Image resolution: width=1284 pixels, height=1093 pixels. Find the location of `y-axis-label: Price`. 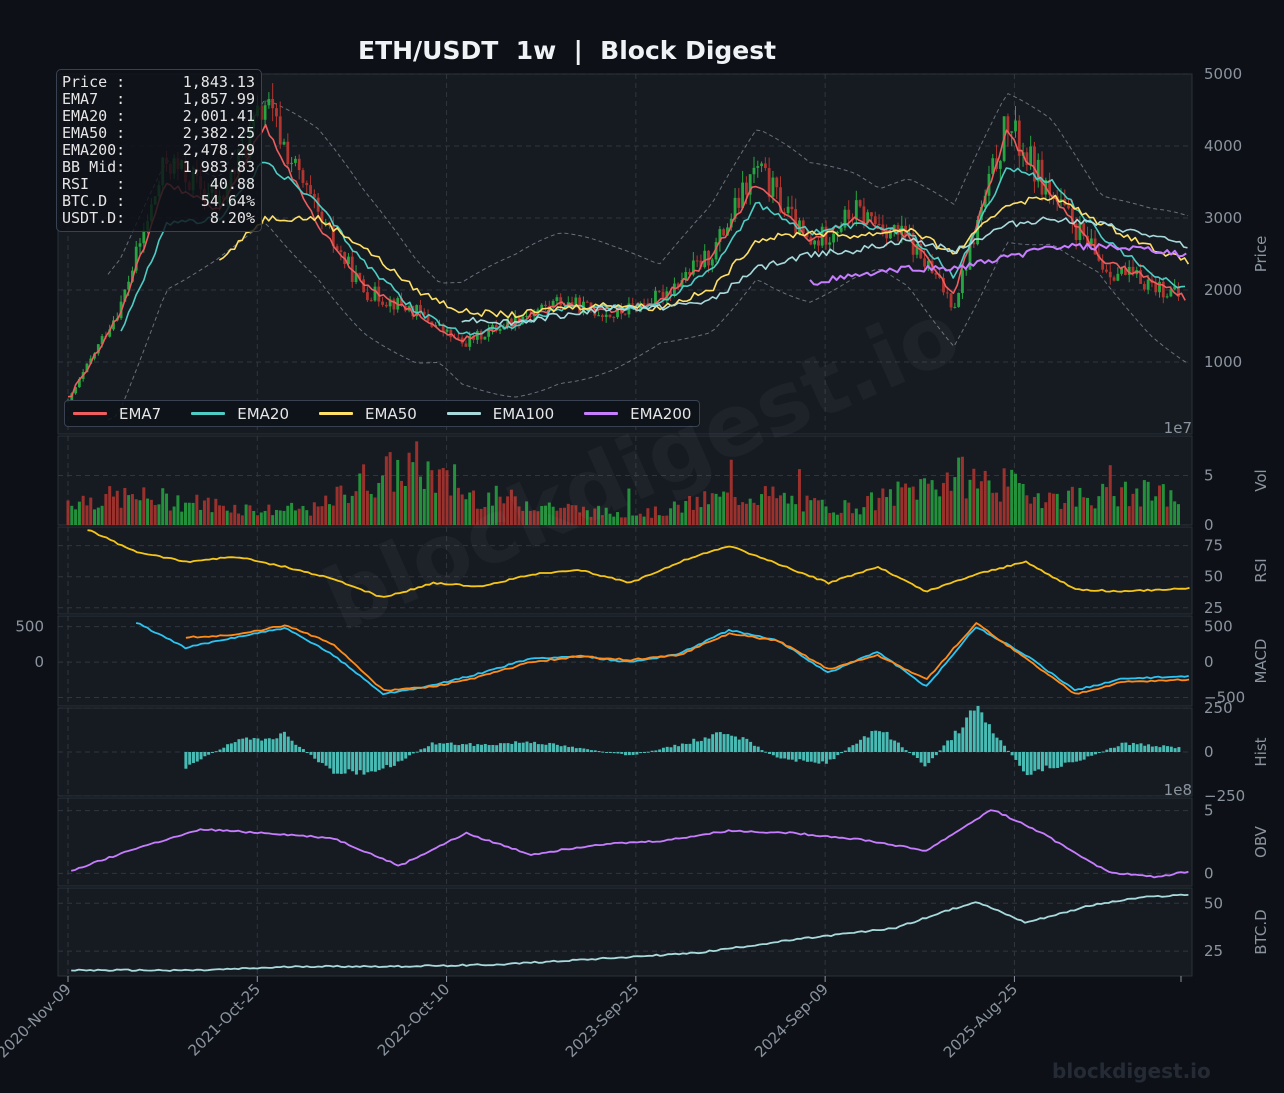

y-axis-label: Price is located at coordinates (1261, 254).